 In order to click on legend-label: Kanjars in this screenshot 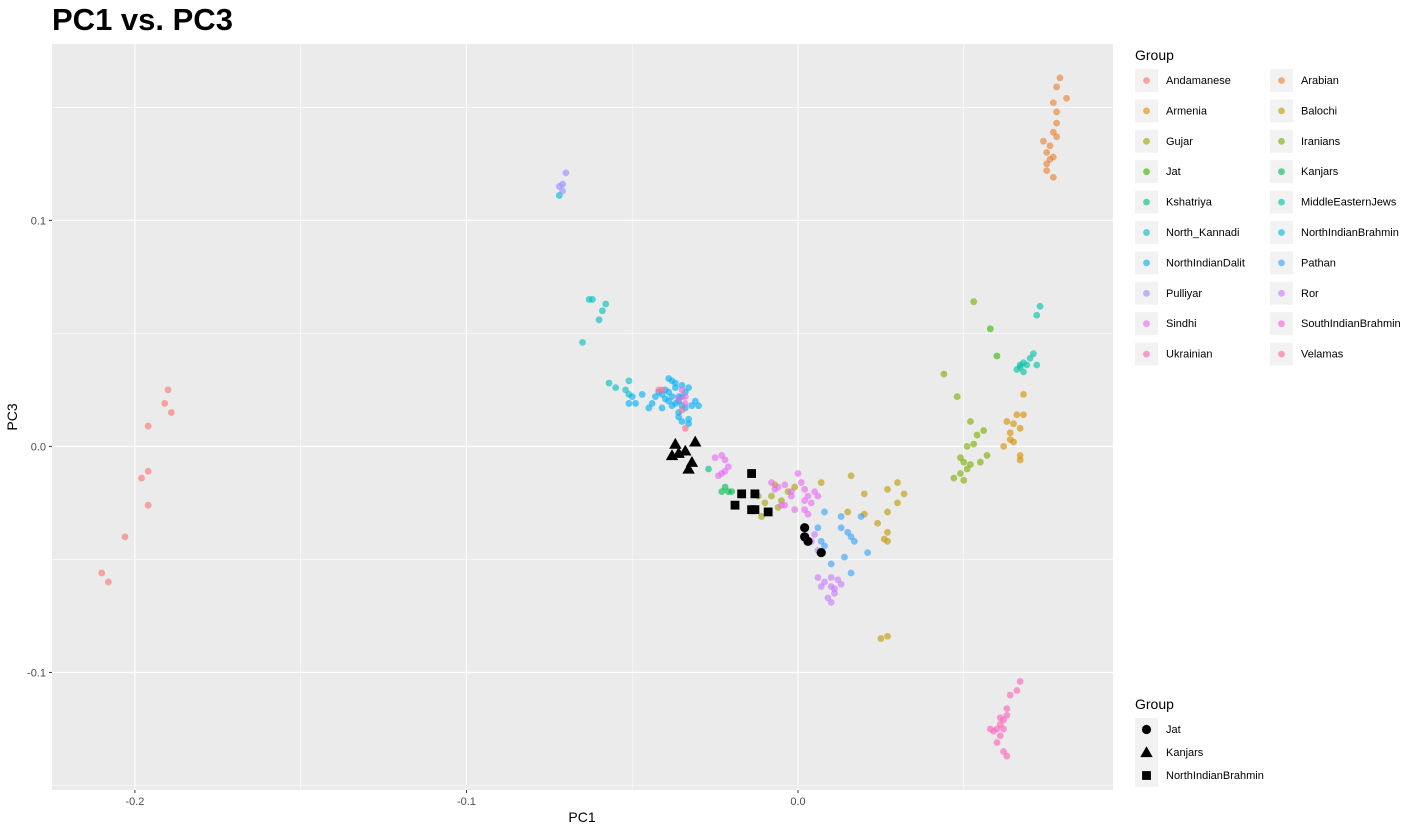, I will do `click(1320, 172)`.